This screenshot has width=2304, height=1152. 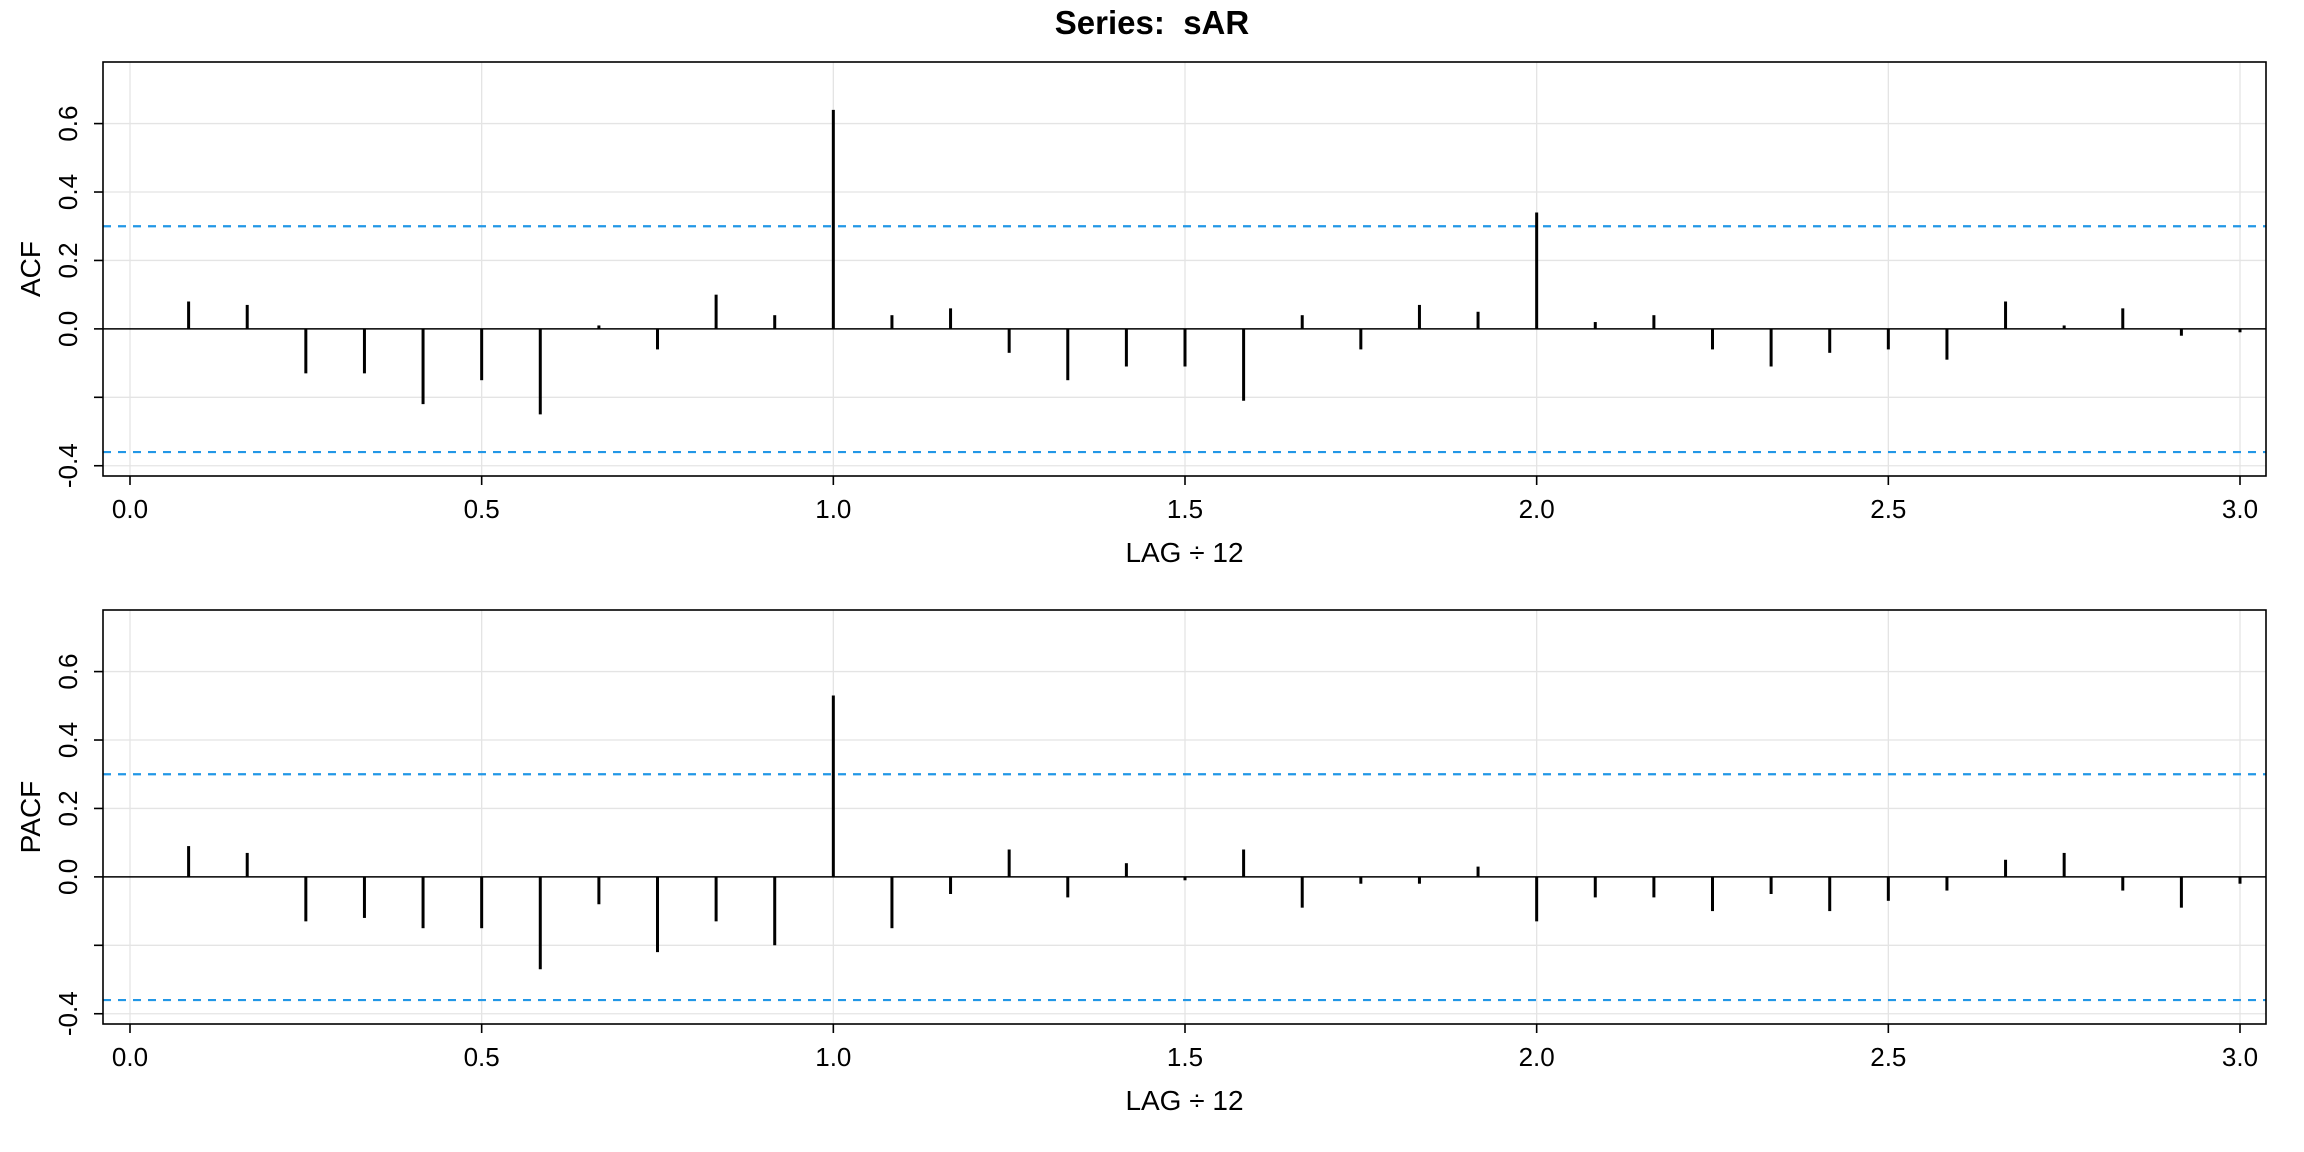 I want to click on acf-x-tick-label: 1.0, so click(x=833, y=509).